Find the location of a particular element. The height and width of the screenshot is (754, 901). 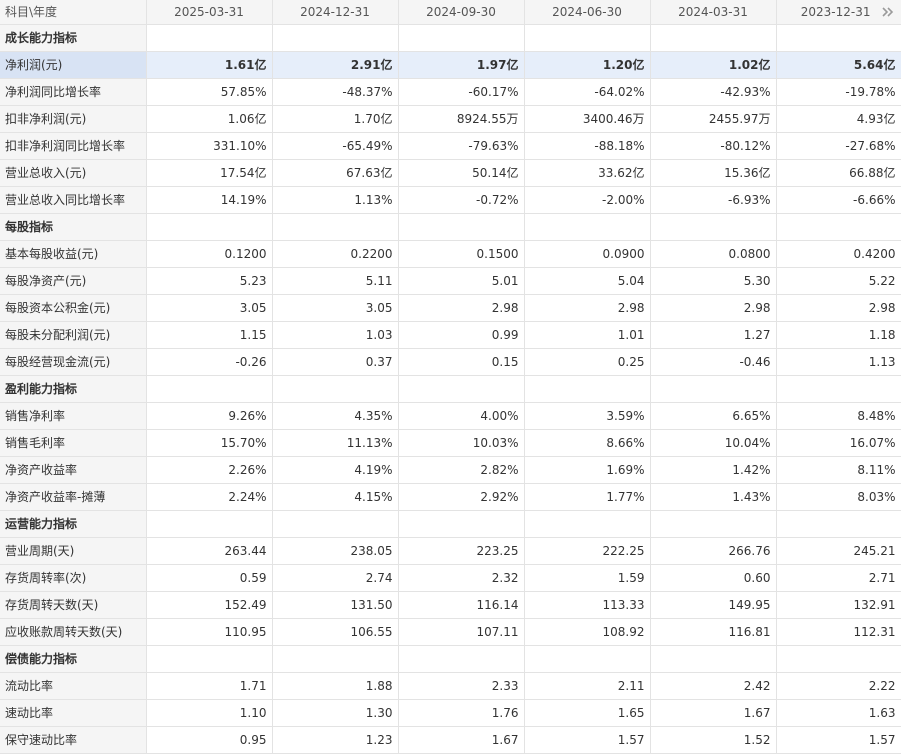

row-label: 应收账款周转天数(天) is located at coordinates (73, 632).